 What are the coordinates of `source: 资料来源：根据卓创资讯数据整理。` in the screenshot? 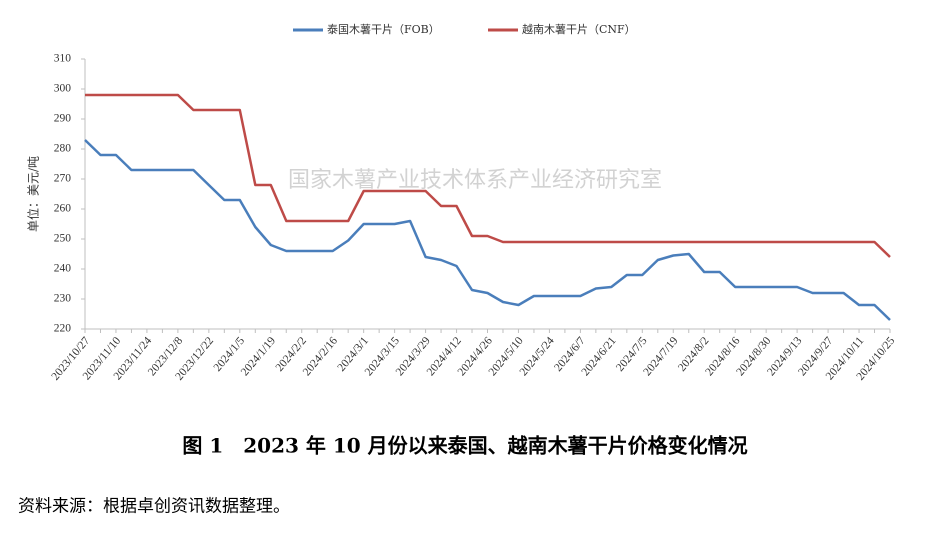 It's located at (154, 507).